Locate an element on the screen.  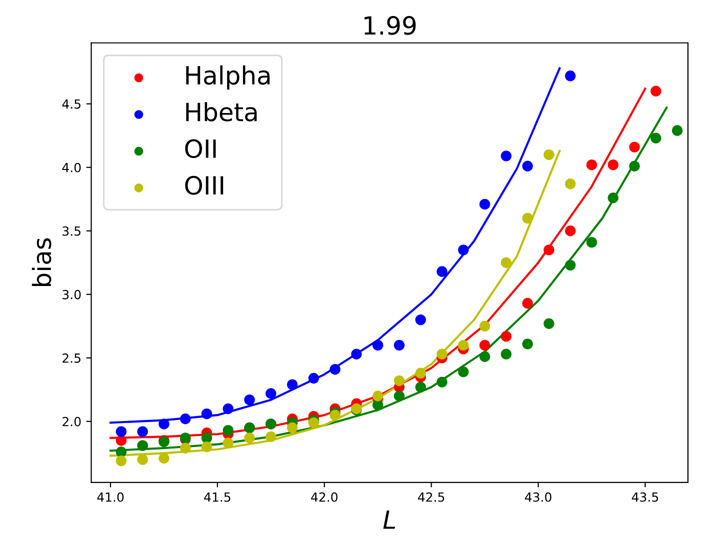
x-tick-label: 43.5 is located at coordinates (645, 497).